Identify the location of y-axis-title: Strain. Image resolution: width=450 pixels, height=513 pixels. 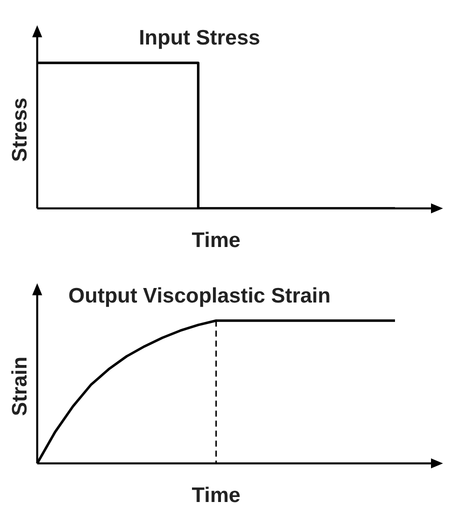
(20, 386).